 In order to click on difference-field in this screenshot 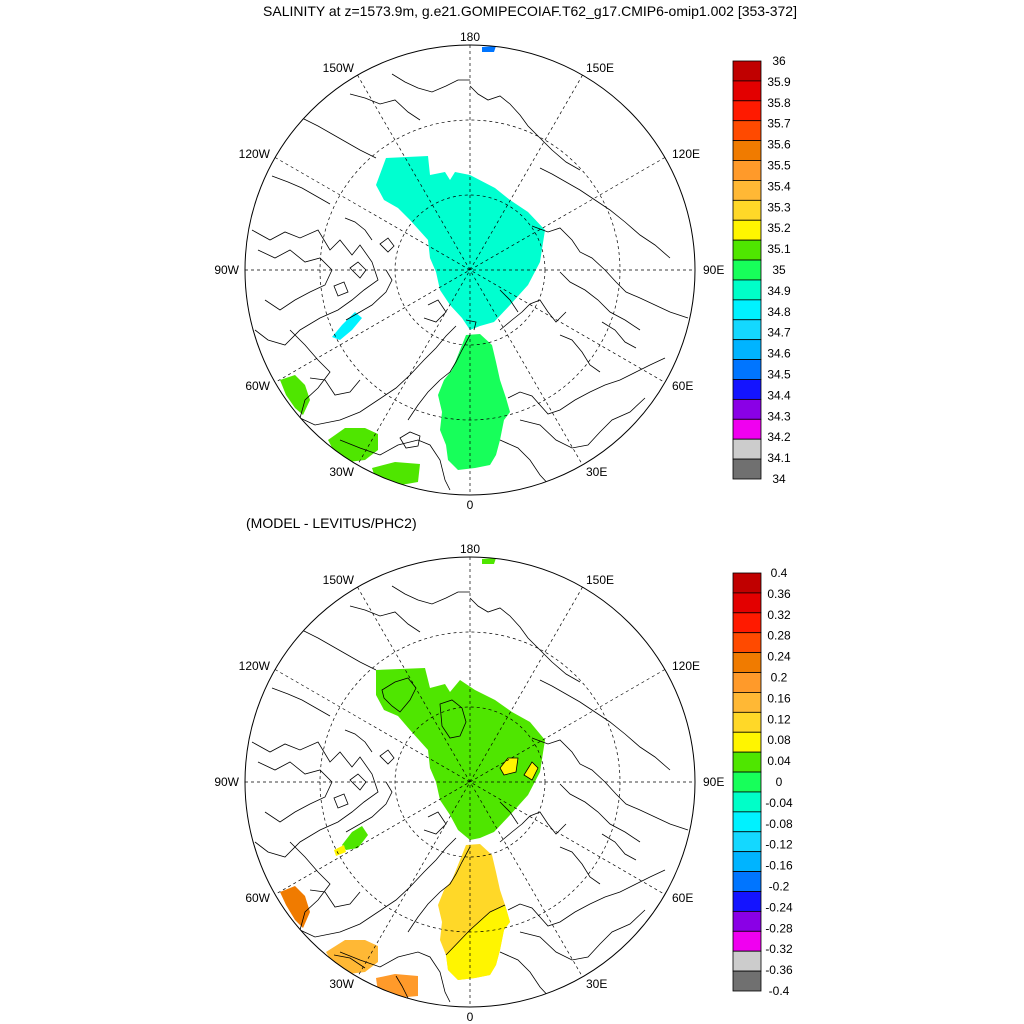, I will do `click(412, 778)`.